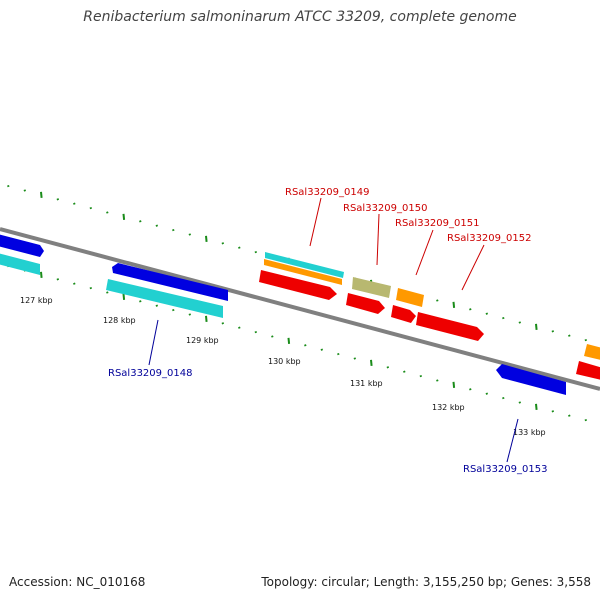 This screenshot has height=600, width=600. What do you see at coordinates (588, 371) in the screenshot?
I see `gene-arrow-red-right-edge` at bounding box center [588, 371].